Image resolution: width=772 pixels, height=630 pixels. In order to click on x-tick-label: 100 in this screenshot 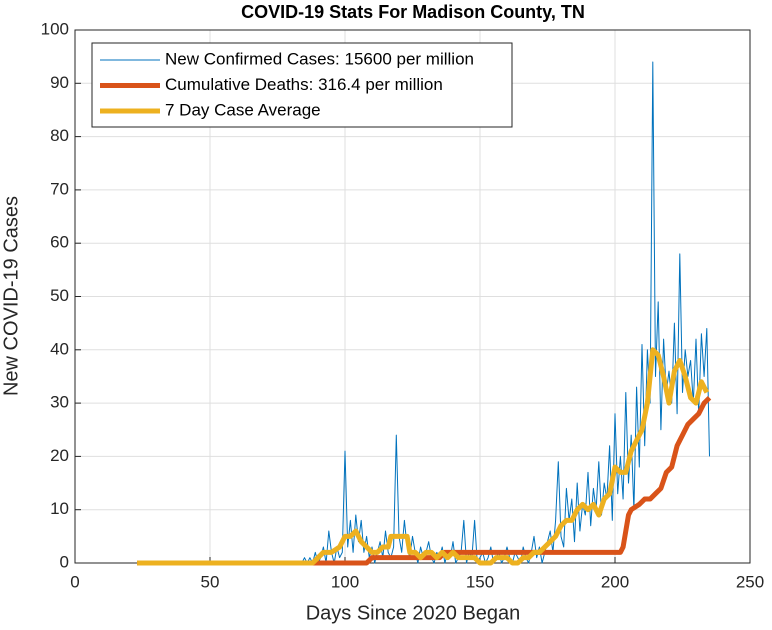, I will do `click(345, 581)`.